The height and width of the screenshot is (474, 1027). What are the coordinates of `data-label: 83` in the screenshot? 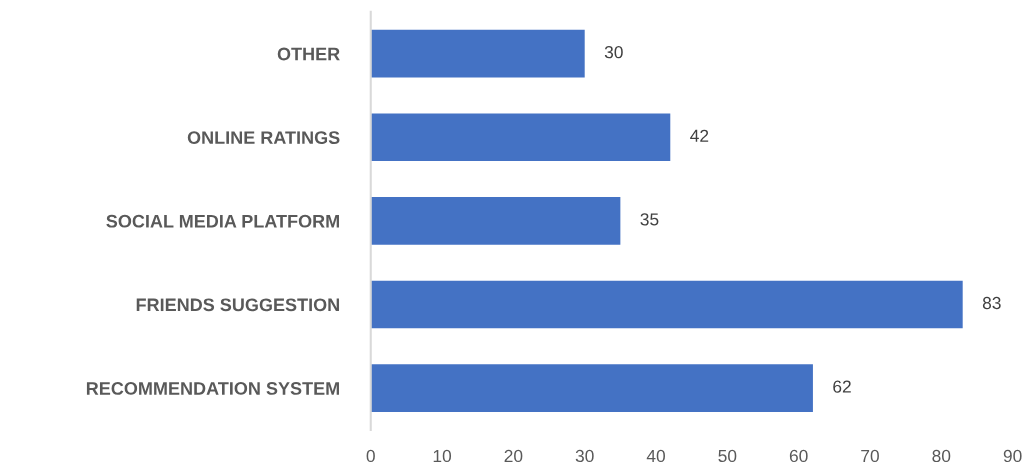 It's located at (991, 303).